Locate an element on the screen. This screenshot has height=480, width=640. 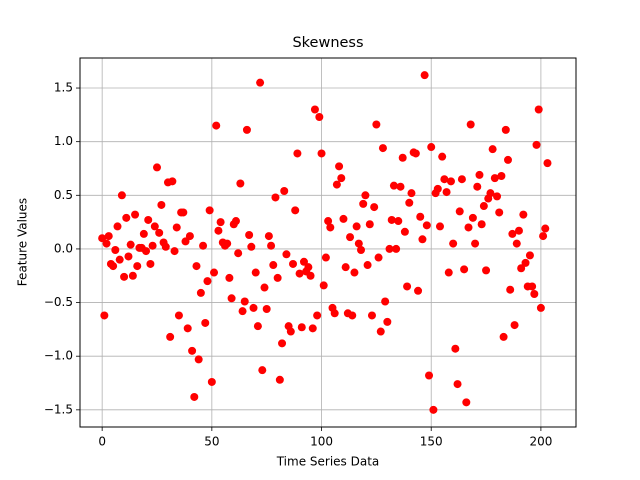
y-tick-label: 1.0 is located at coordinates (63, 141).